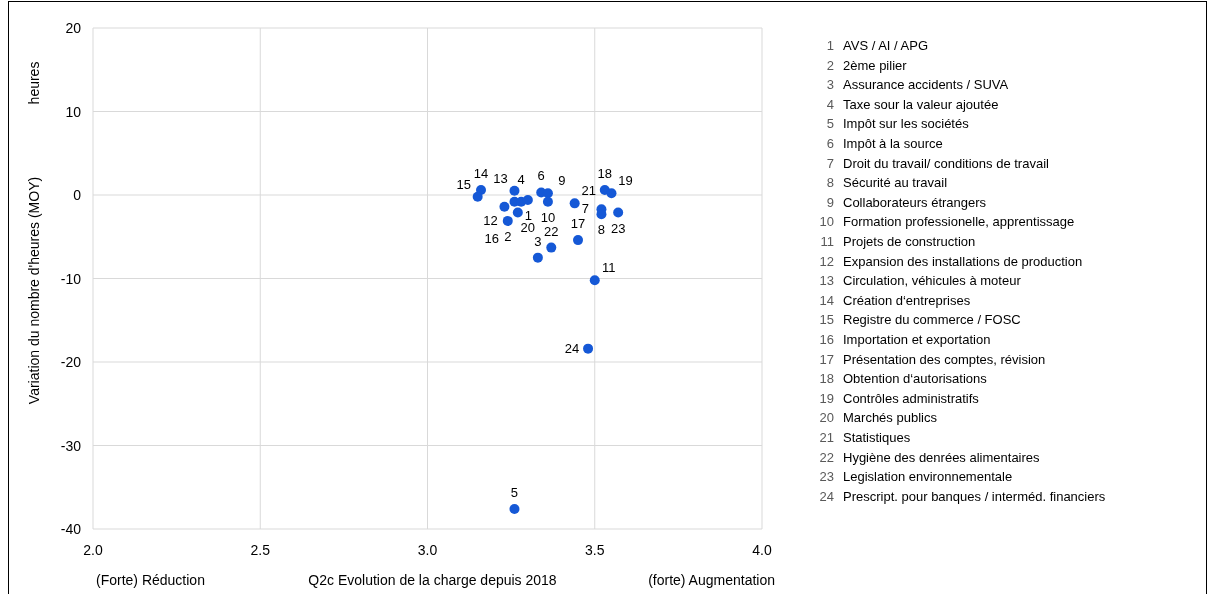 The width and height of the screenshot is (1208, 594). What do you see at coordinates (71, 362) in the screenshot?
I see `y-tick-label: -20` at bounding box center [71, 362].